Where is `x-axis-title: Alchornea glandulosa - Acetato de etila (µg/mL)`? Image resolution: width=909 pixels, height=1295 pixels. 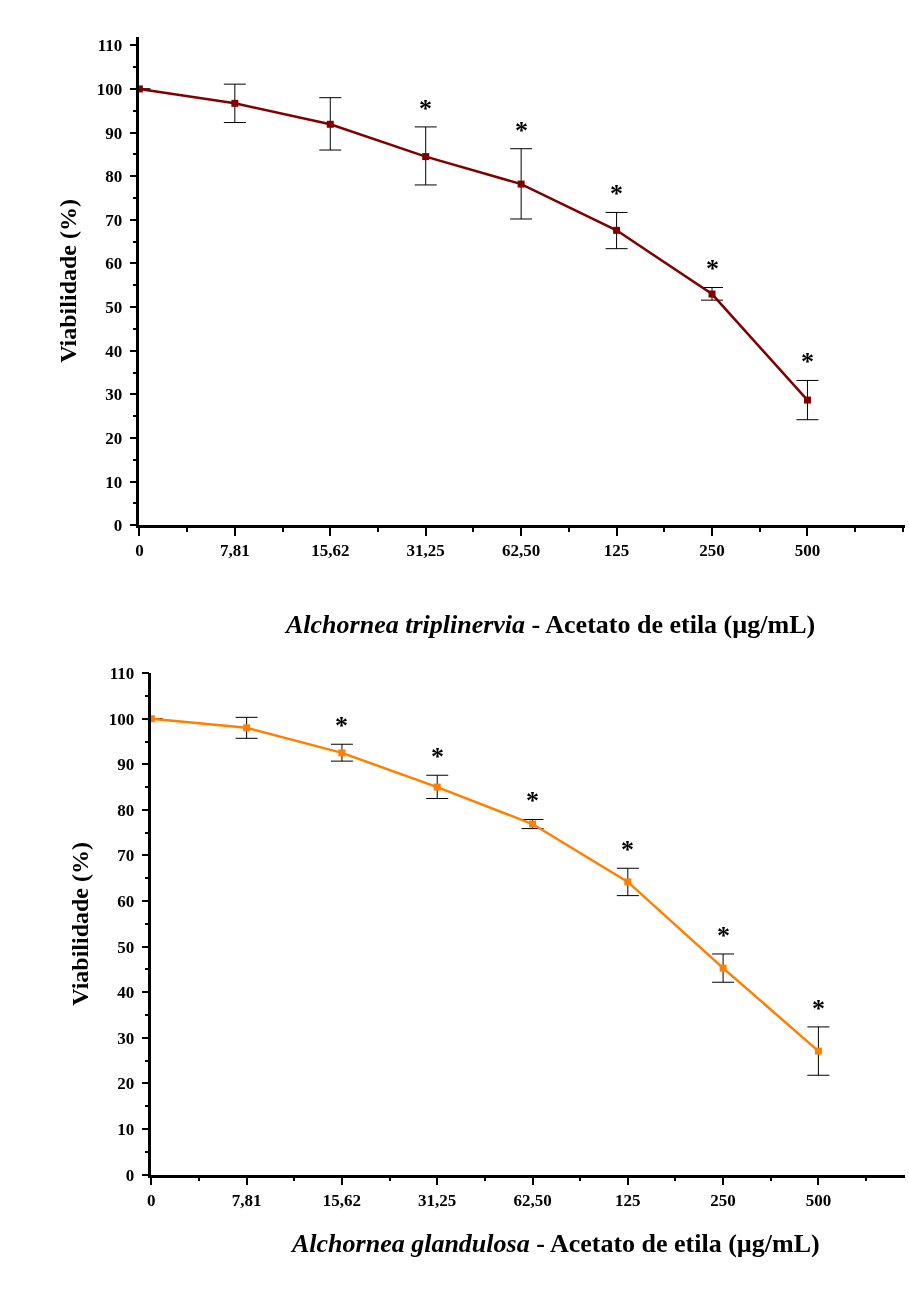 x-axis-title: Alchornea glandulosa - Acetato de etila (µg/mL) is located at coordinates (555, 1243).